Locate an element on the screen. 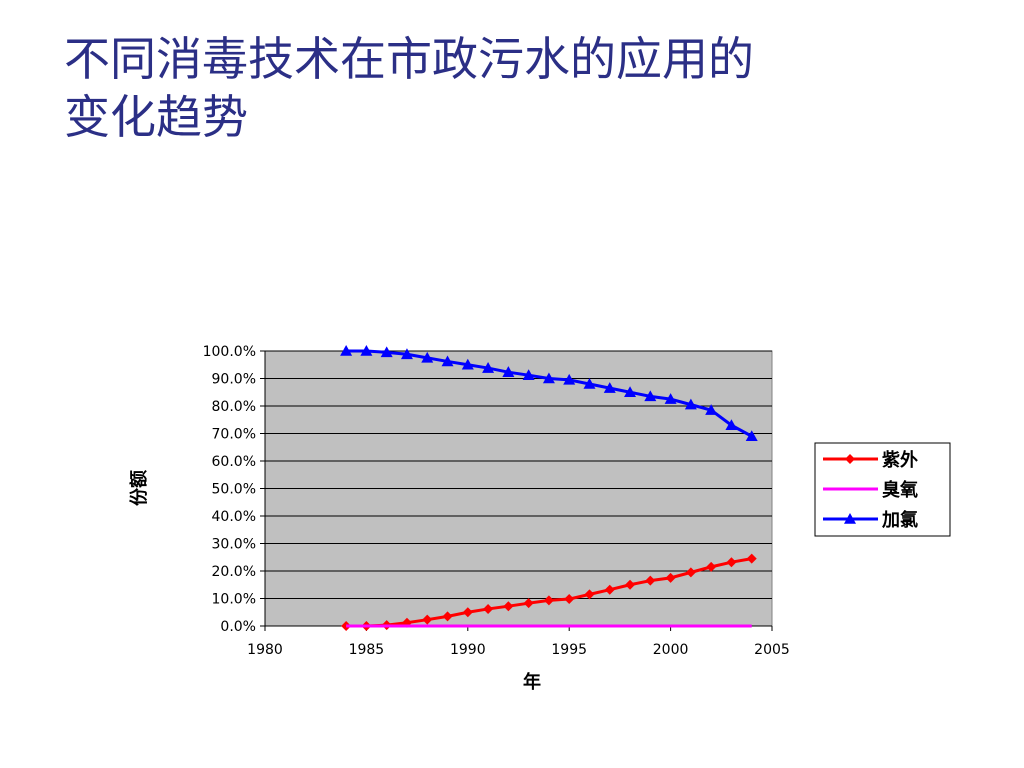 Image resolution: width=1024 pixels, height=768 pixels. y-tick-label: 30.0% is located at coordinates (234, 545).